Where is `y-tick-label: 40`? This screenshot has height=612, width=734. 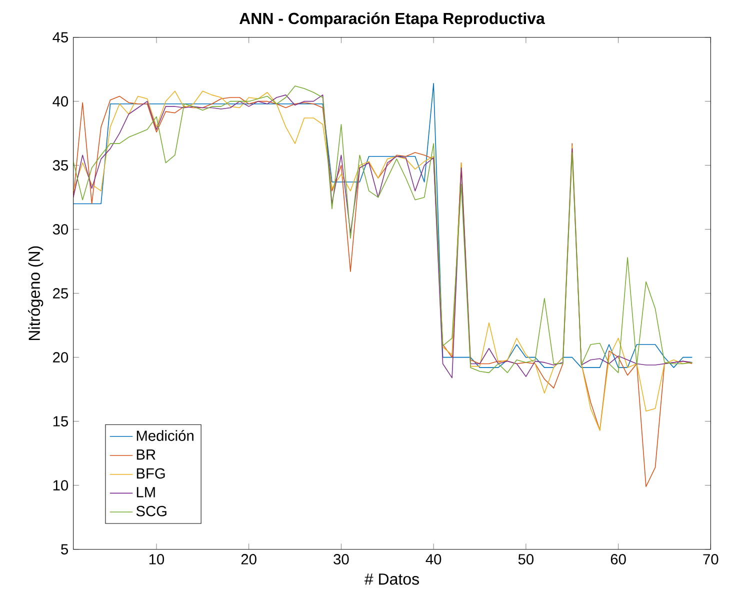 y-tick-label: 40 is located at coordinates (60, 101).